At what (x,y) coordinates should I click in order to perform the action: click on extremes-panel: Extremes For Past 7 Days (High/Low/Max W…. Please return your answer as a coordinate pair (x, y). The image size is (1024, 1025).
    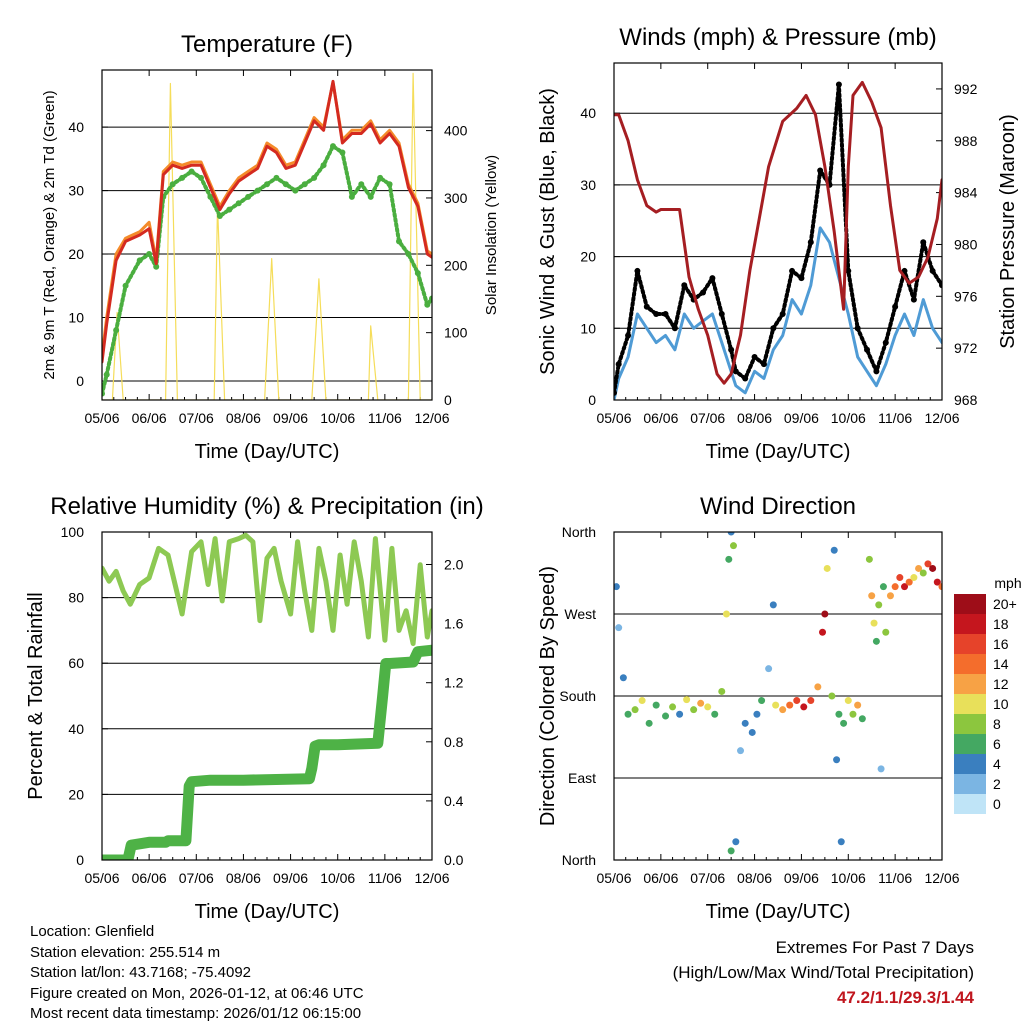
    Looking at the image, I should click on (823, 972).